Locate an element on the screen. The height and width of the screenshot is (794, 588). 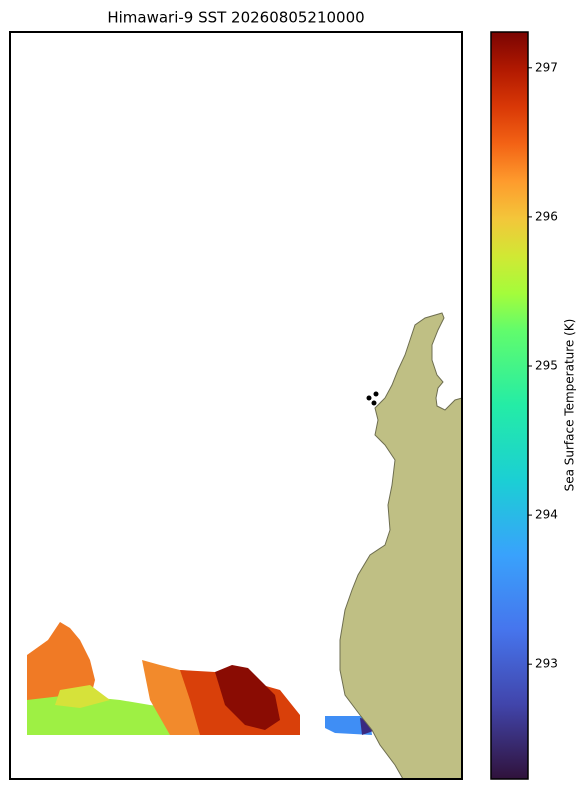
colorbar-tick-label: 297 is located at coordinates (546, 67).